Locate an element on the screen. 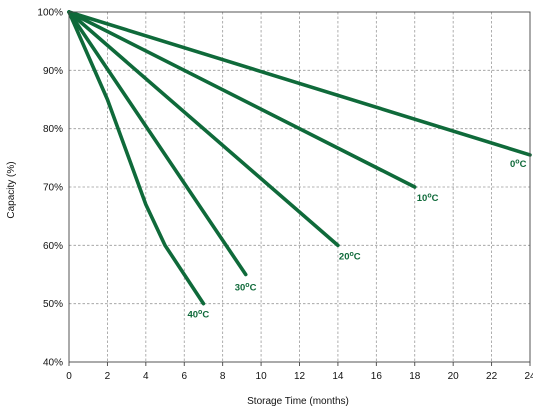 The width and height of the screenshot is (533, 417). x-tick-label: 24 is located at coordinates (528, 376).